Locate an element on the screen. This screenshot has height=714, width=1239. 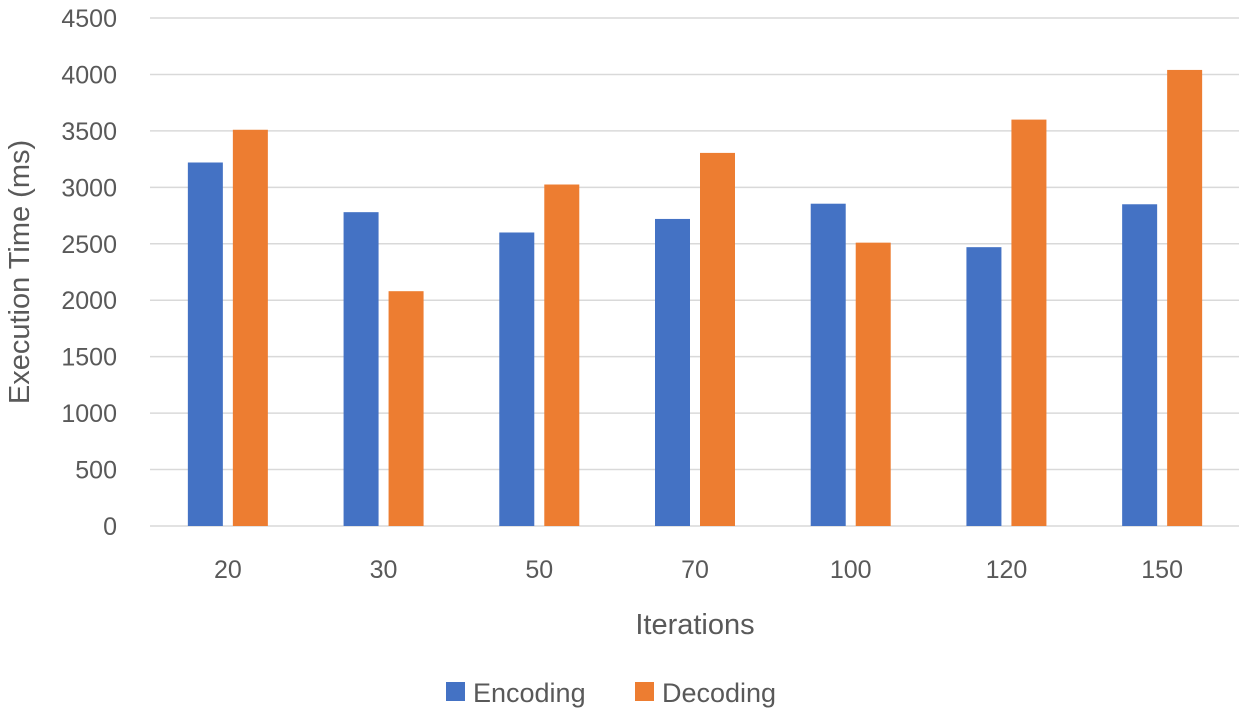
y-tick-label-3500: 3500 is located at coordinates (89, 132).